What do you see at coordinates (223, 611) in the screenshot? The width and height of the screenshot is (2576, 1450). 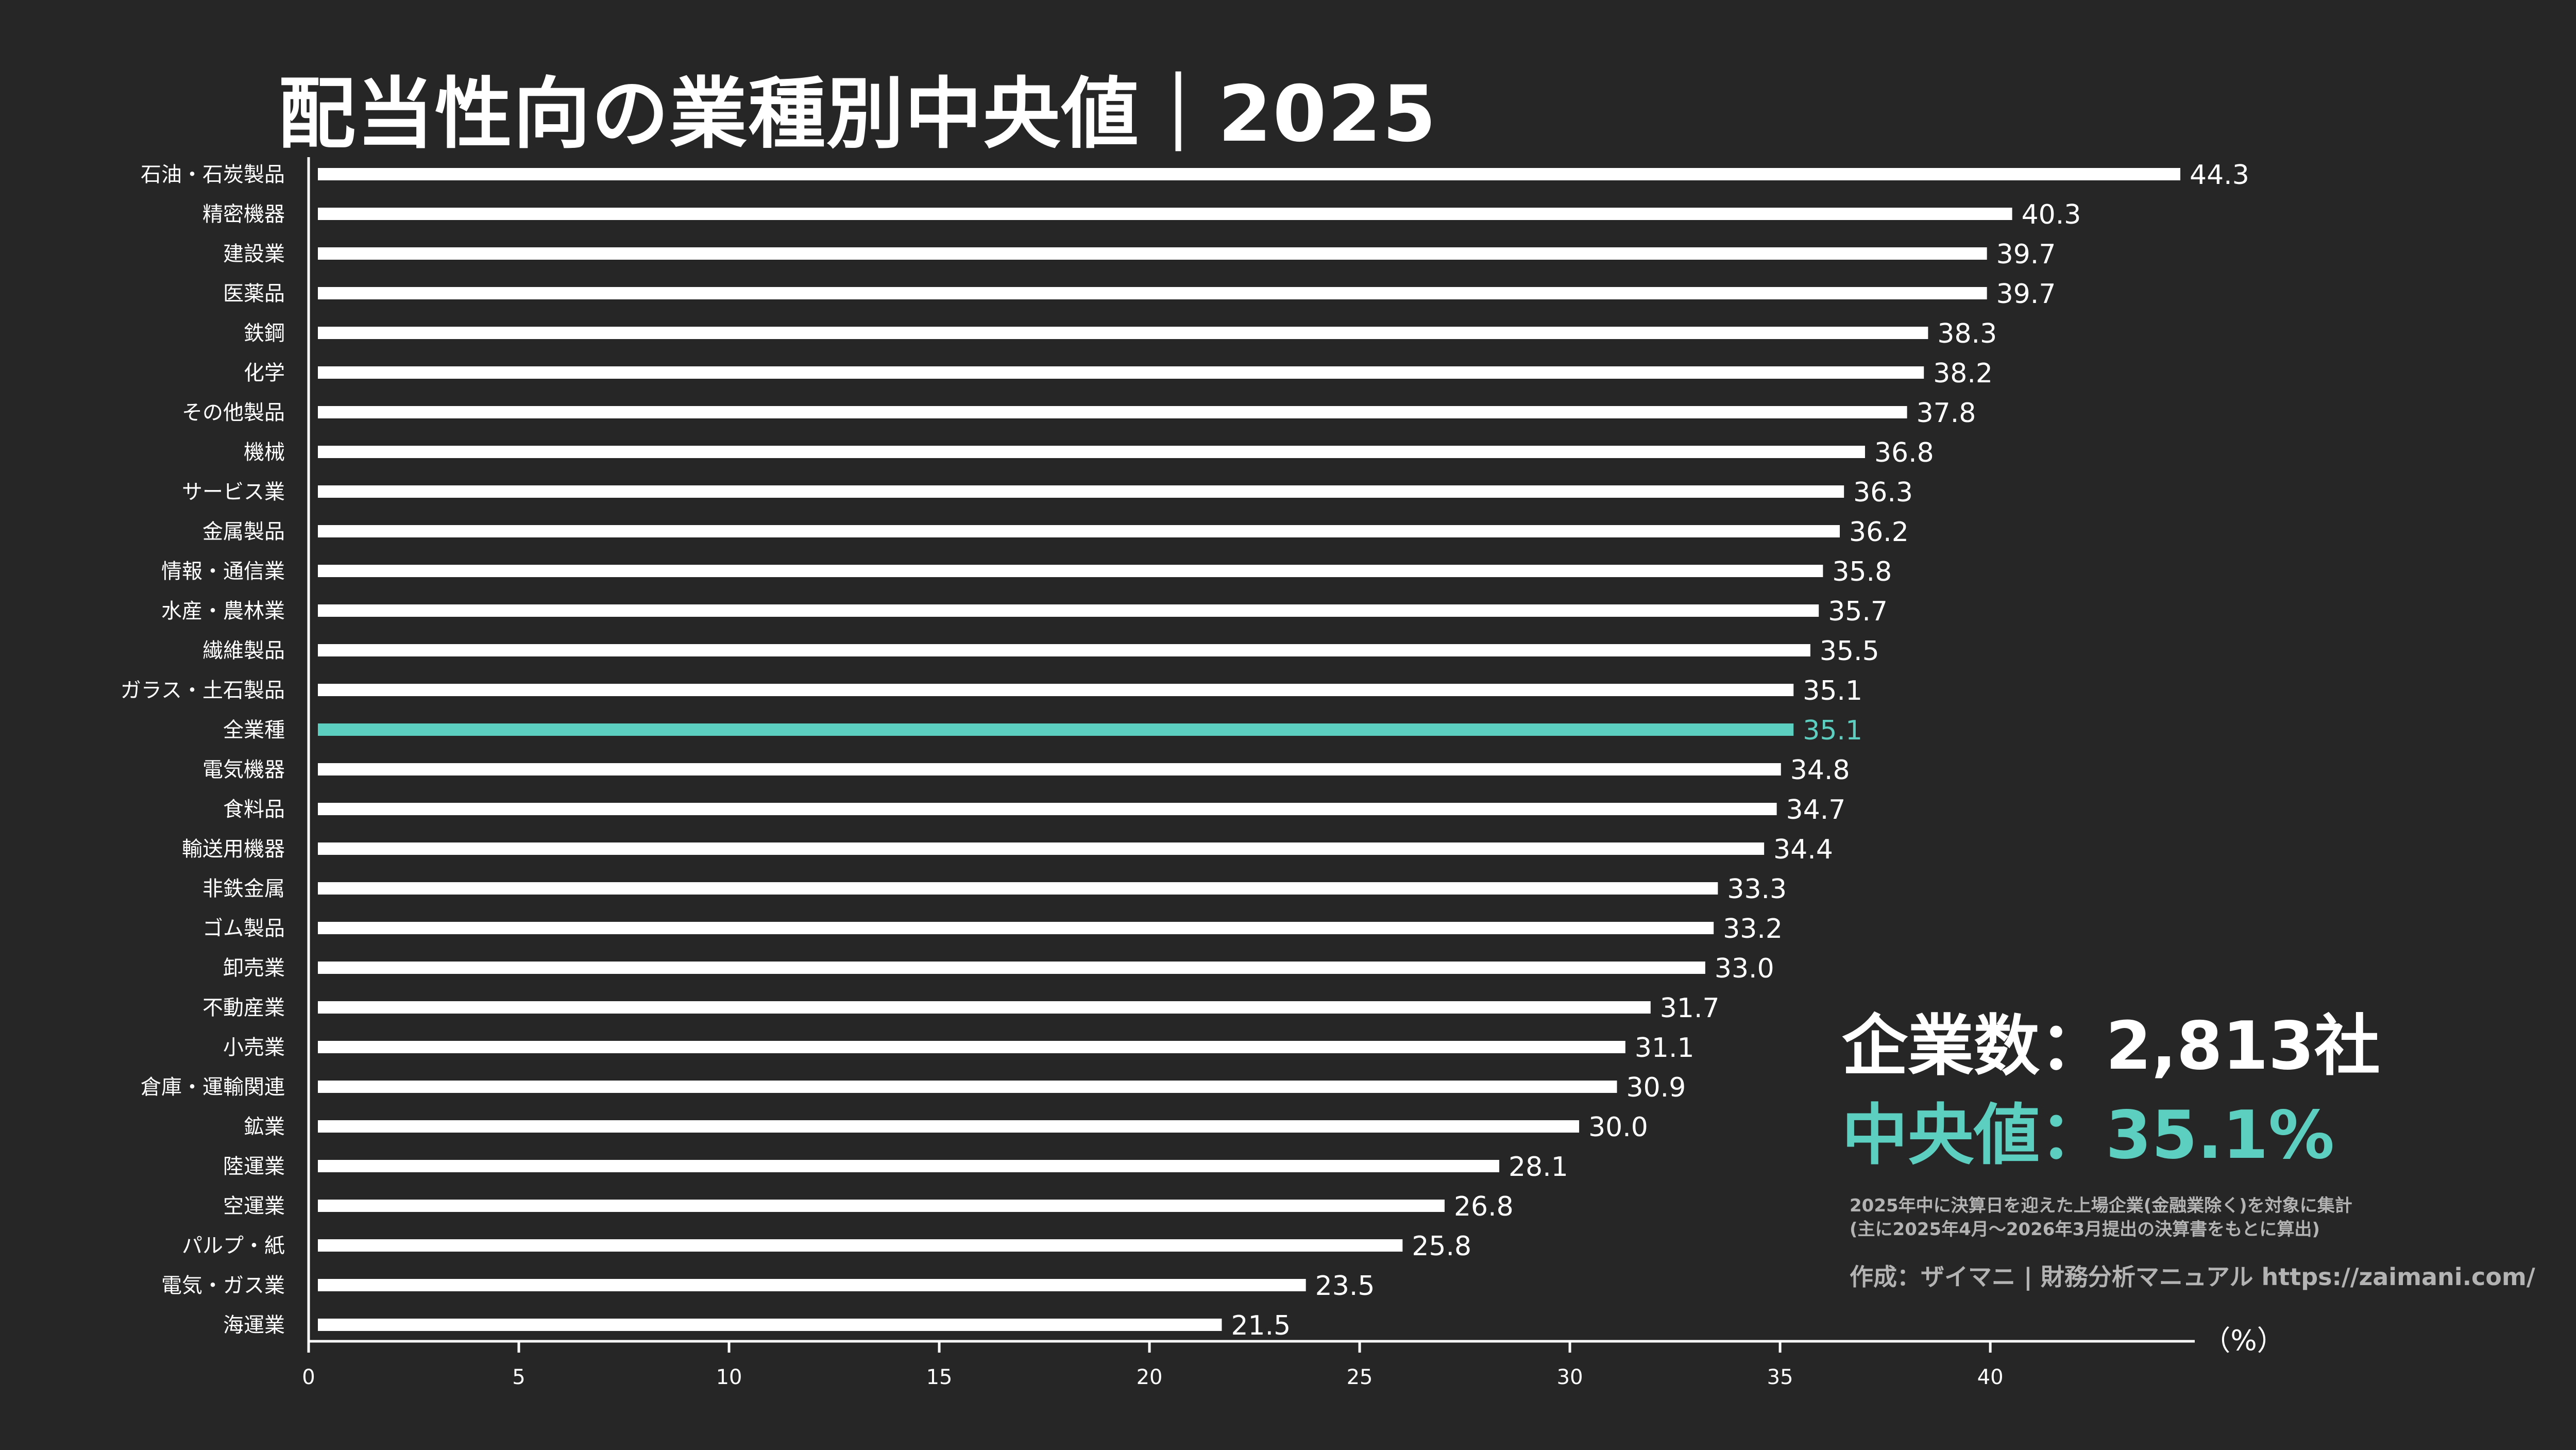 I see `category-label-11: 水産・農林業` at bounding box center [223, 611].